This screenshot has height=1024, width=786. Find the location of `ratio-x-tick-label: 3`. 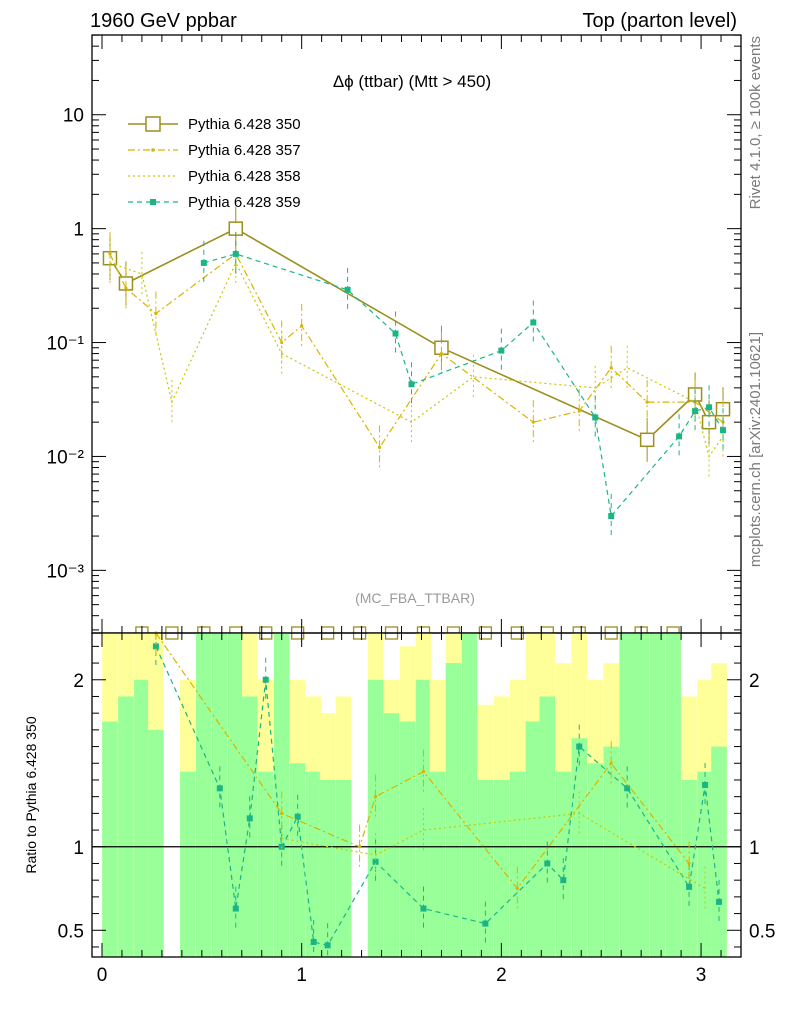

ratio-x-tick-label: 3 is located at coordinates (701, 975).